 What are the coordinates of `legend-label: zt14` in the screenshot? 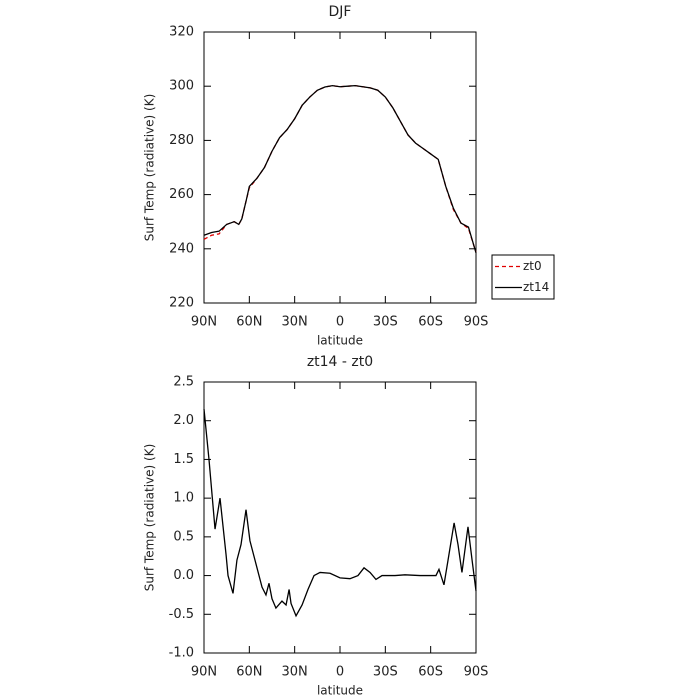 It's located at (536, 287).